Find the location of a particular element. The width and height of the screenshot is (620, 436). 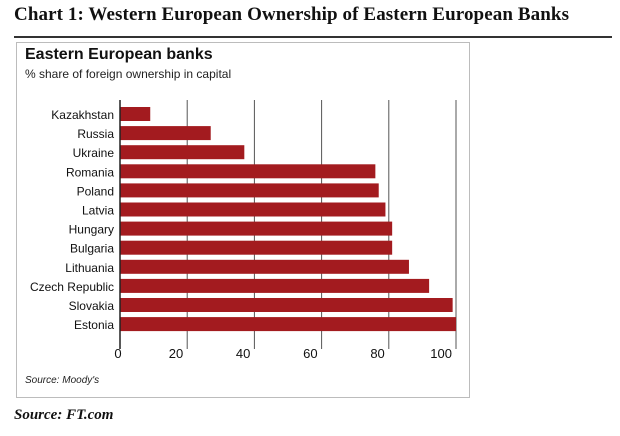

category-label: Hungary is located at coordinates (91, 230).